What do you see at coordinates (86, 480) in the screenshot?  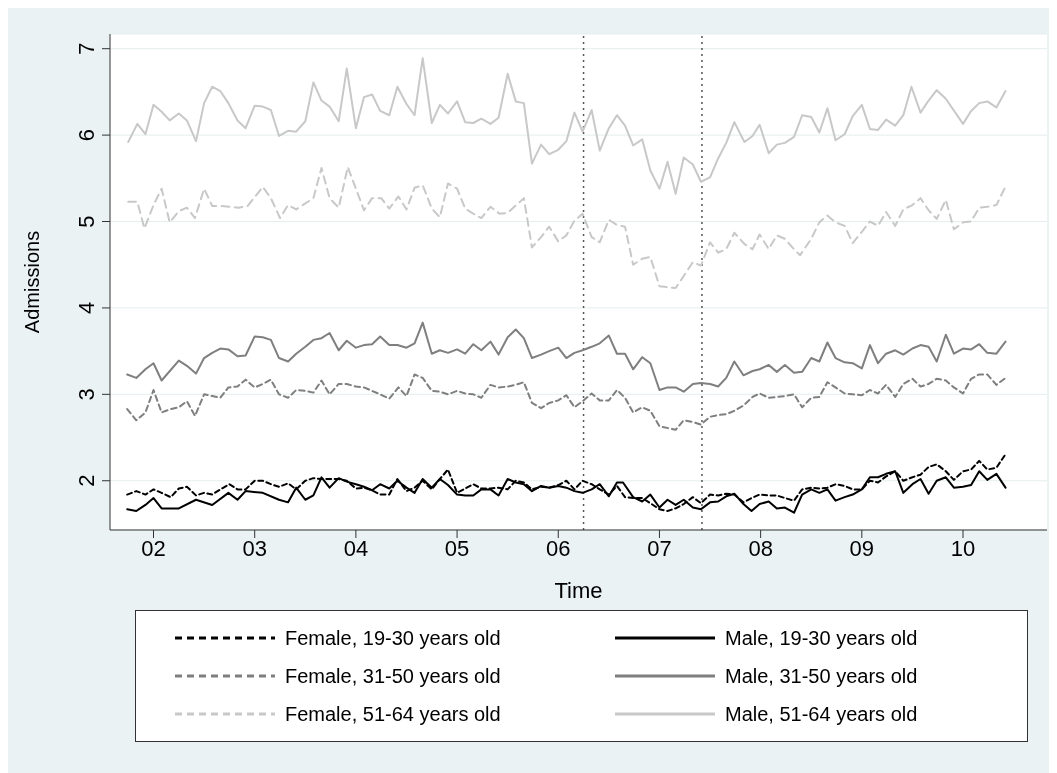 I see `y-tick-label: 2` at bounding box center [86, 480].